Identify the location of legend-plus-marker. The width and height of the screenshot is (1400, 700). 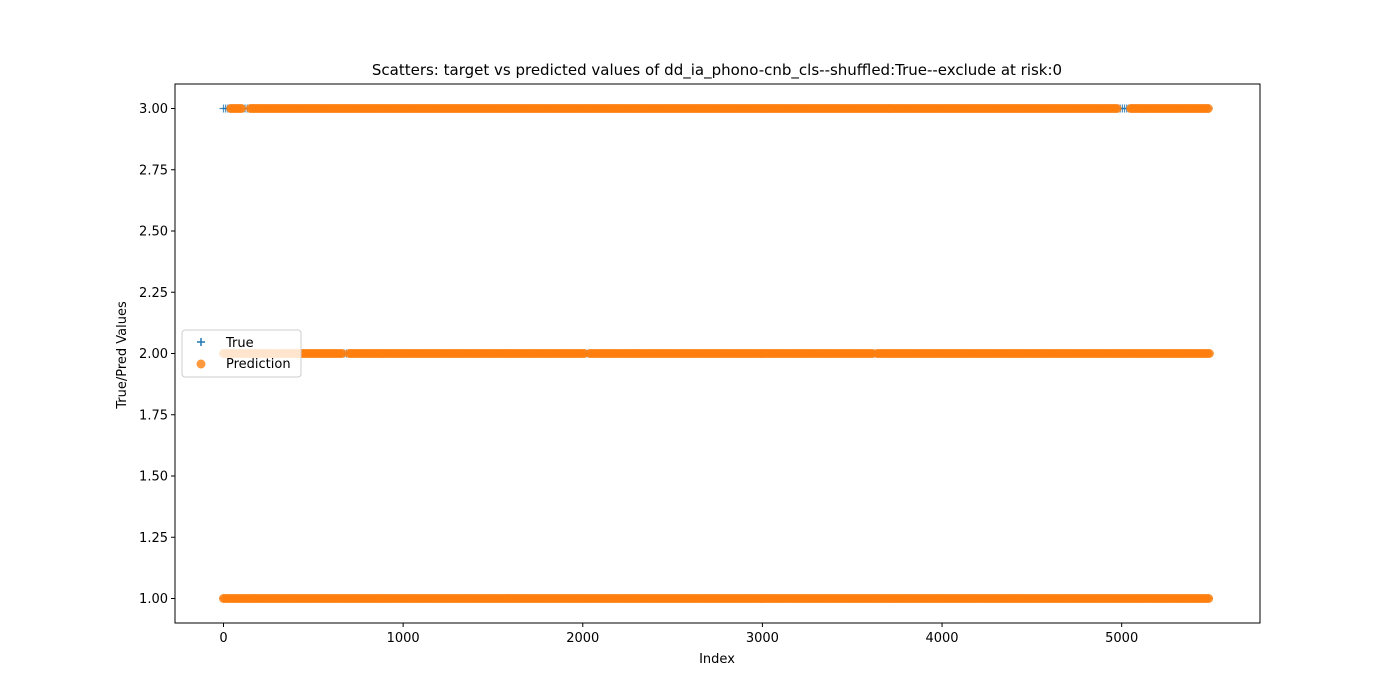
(201, 342).